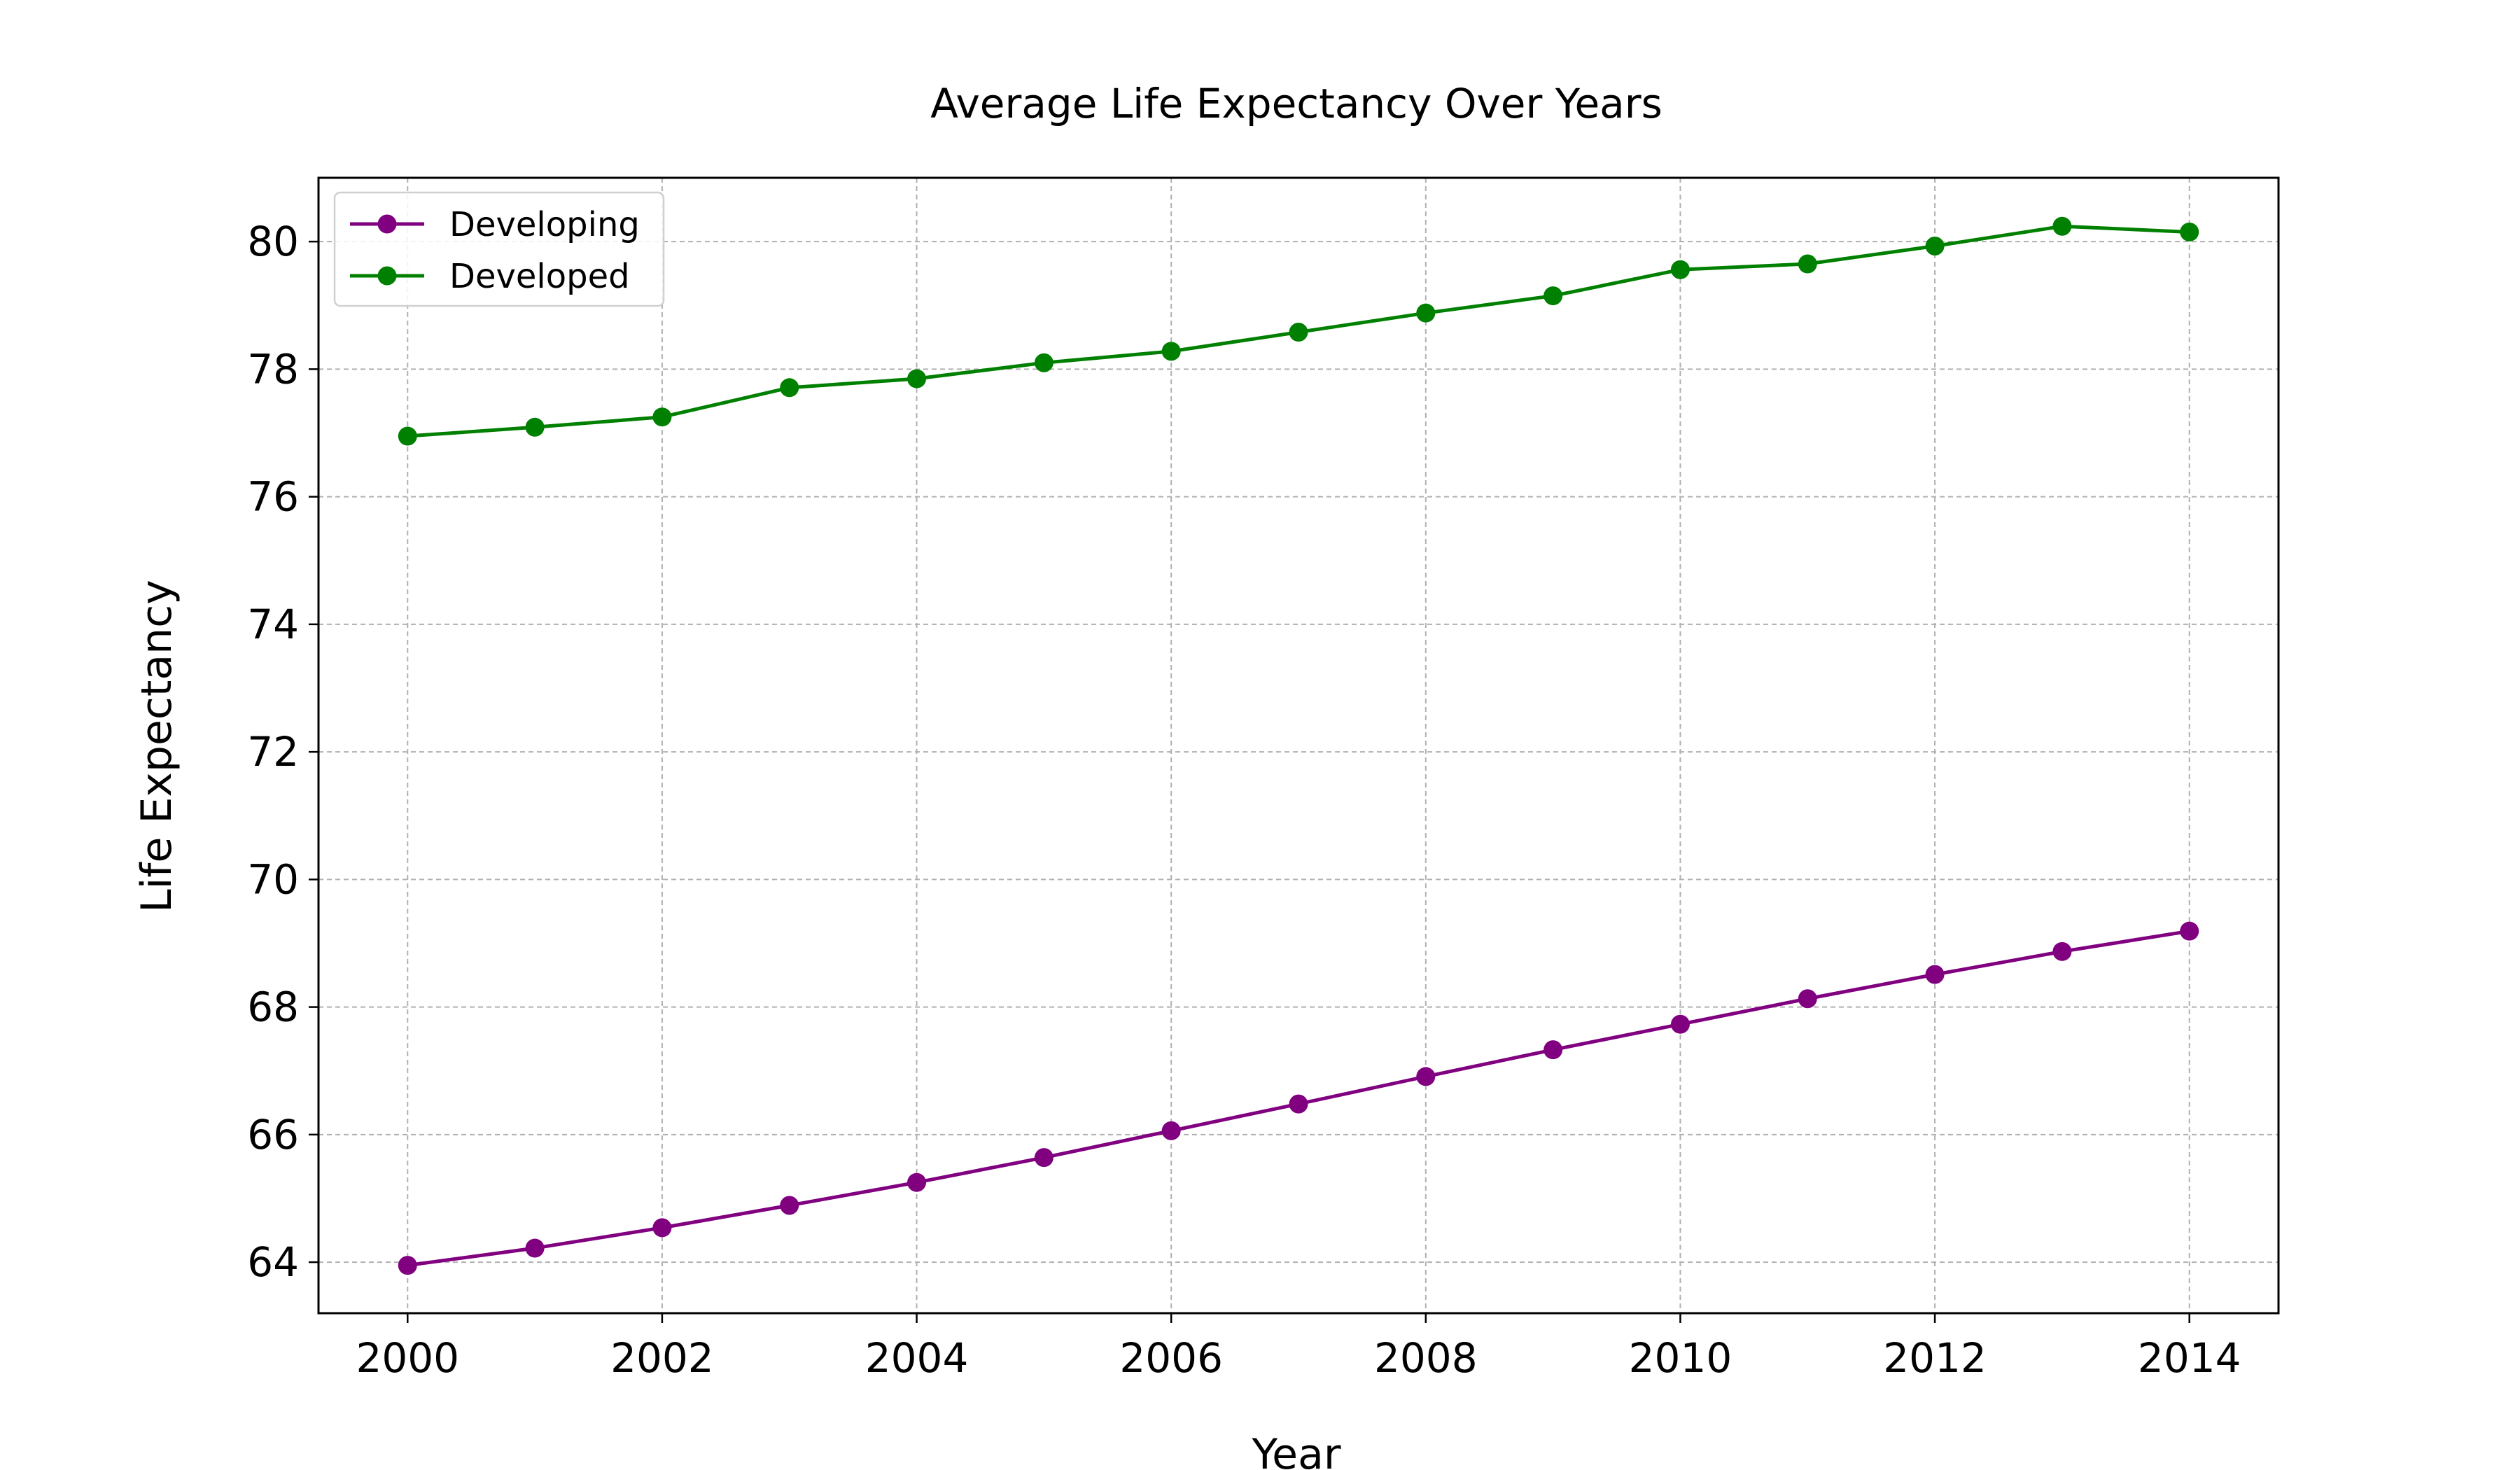  I want to click on legend: Developing Developed, so click(499, 249).